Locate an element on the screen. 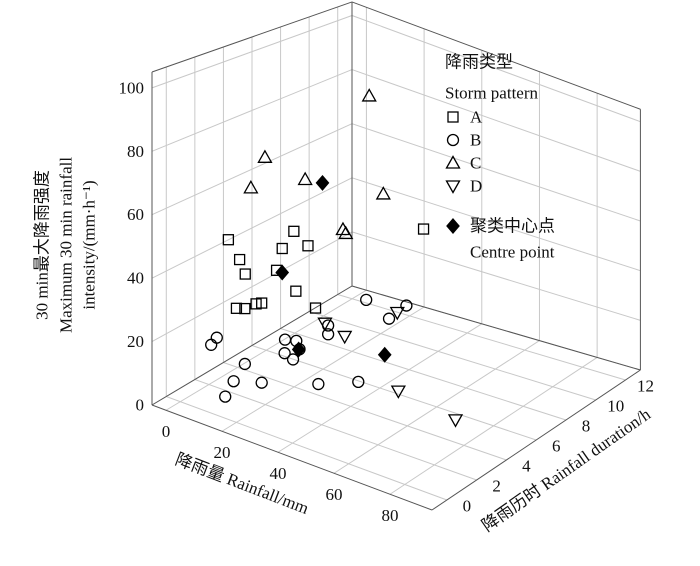 Image resolution: width=700 pixels, height=566 pixels. legend-sublabel: Centre point is located at coordinates (512, 252).